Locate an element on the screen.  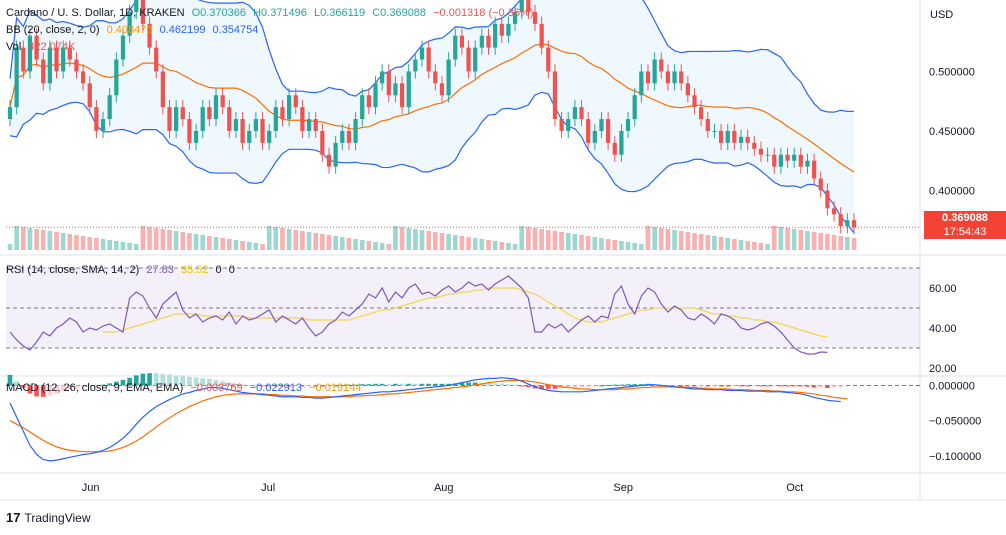
tradingview-branding: 17 TradingView is located at coordinates (48, 517).